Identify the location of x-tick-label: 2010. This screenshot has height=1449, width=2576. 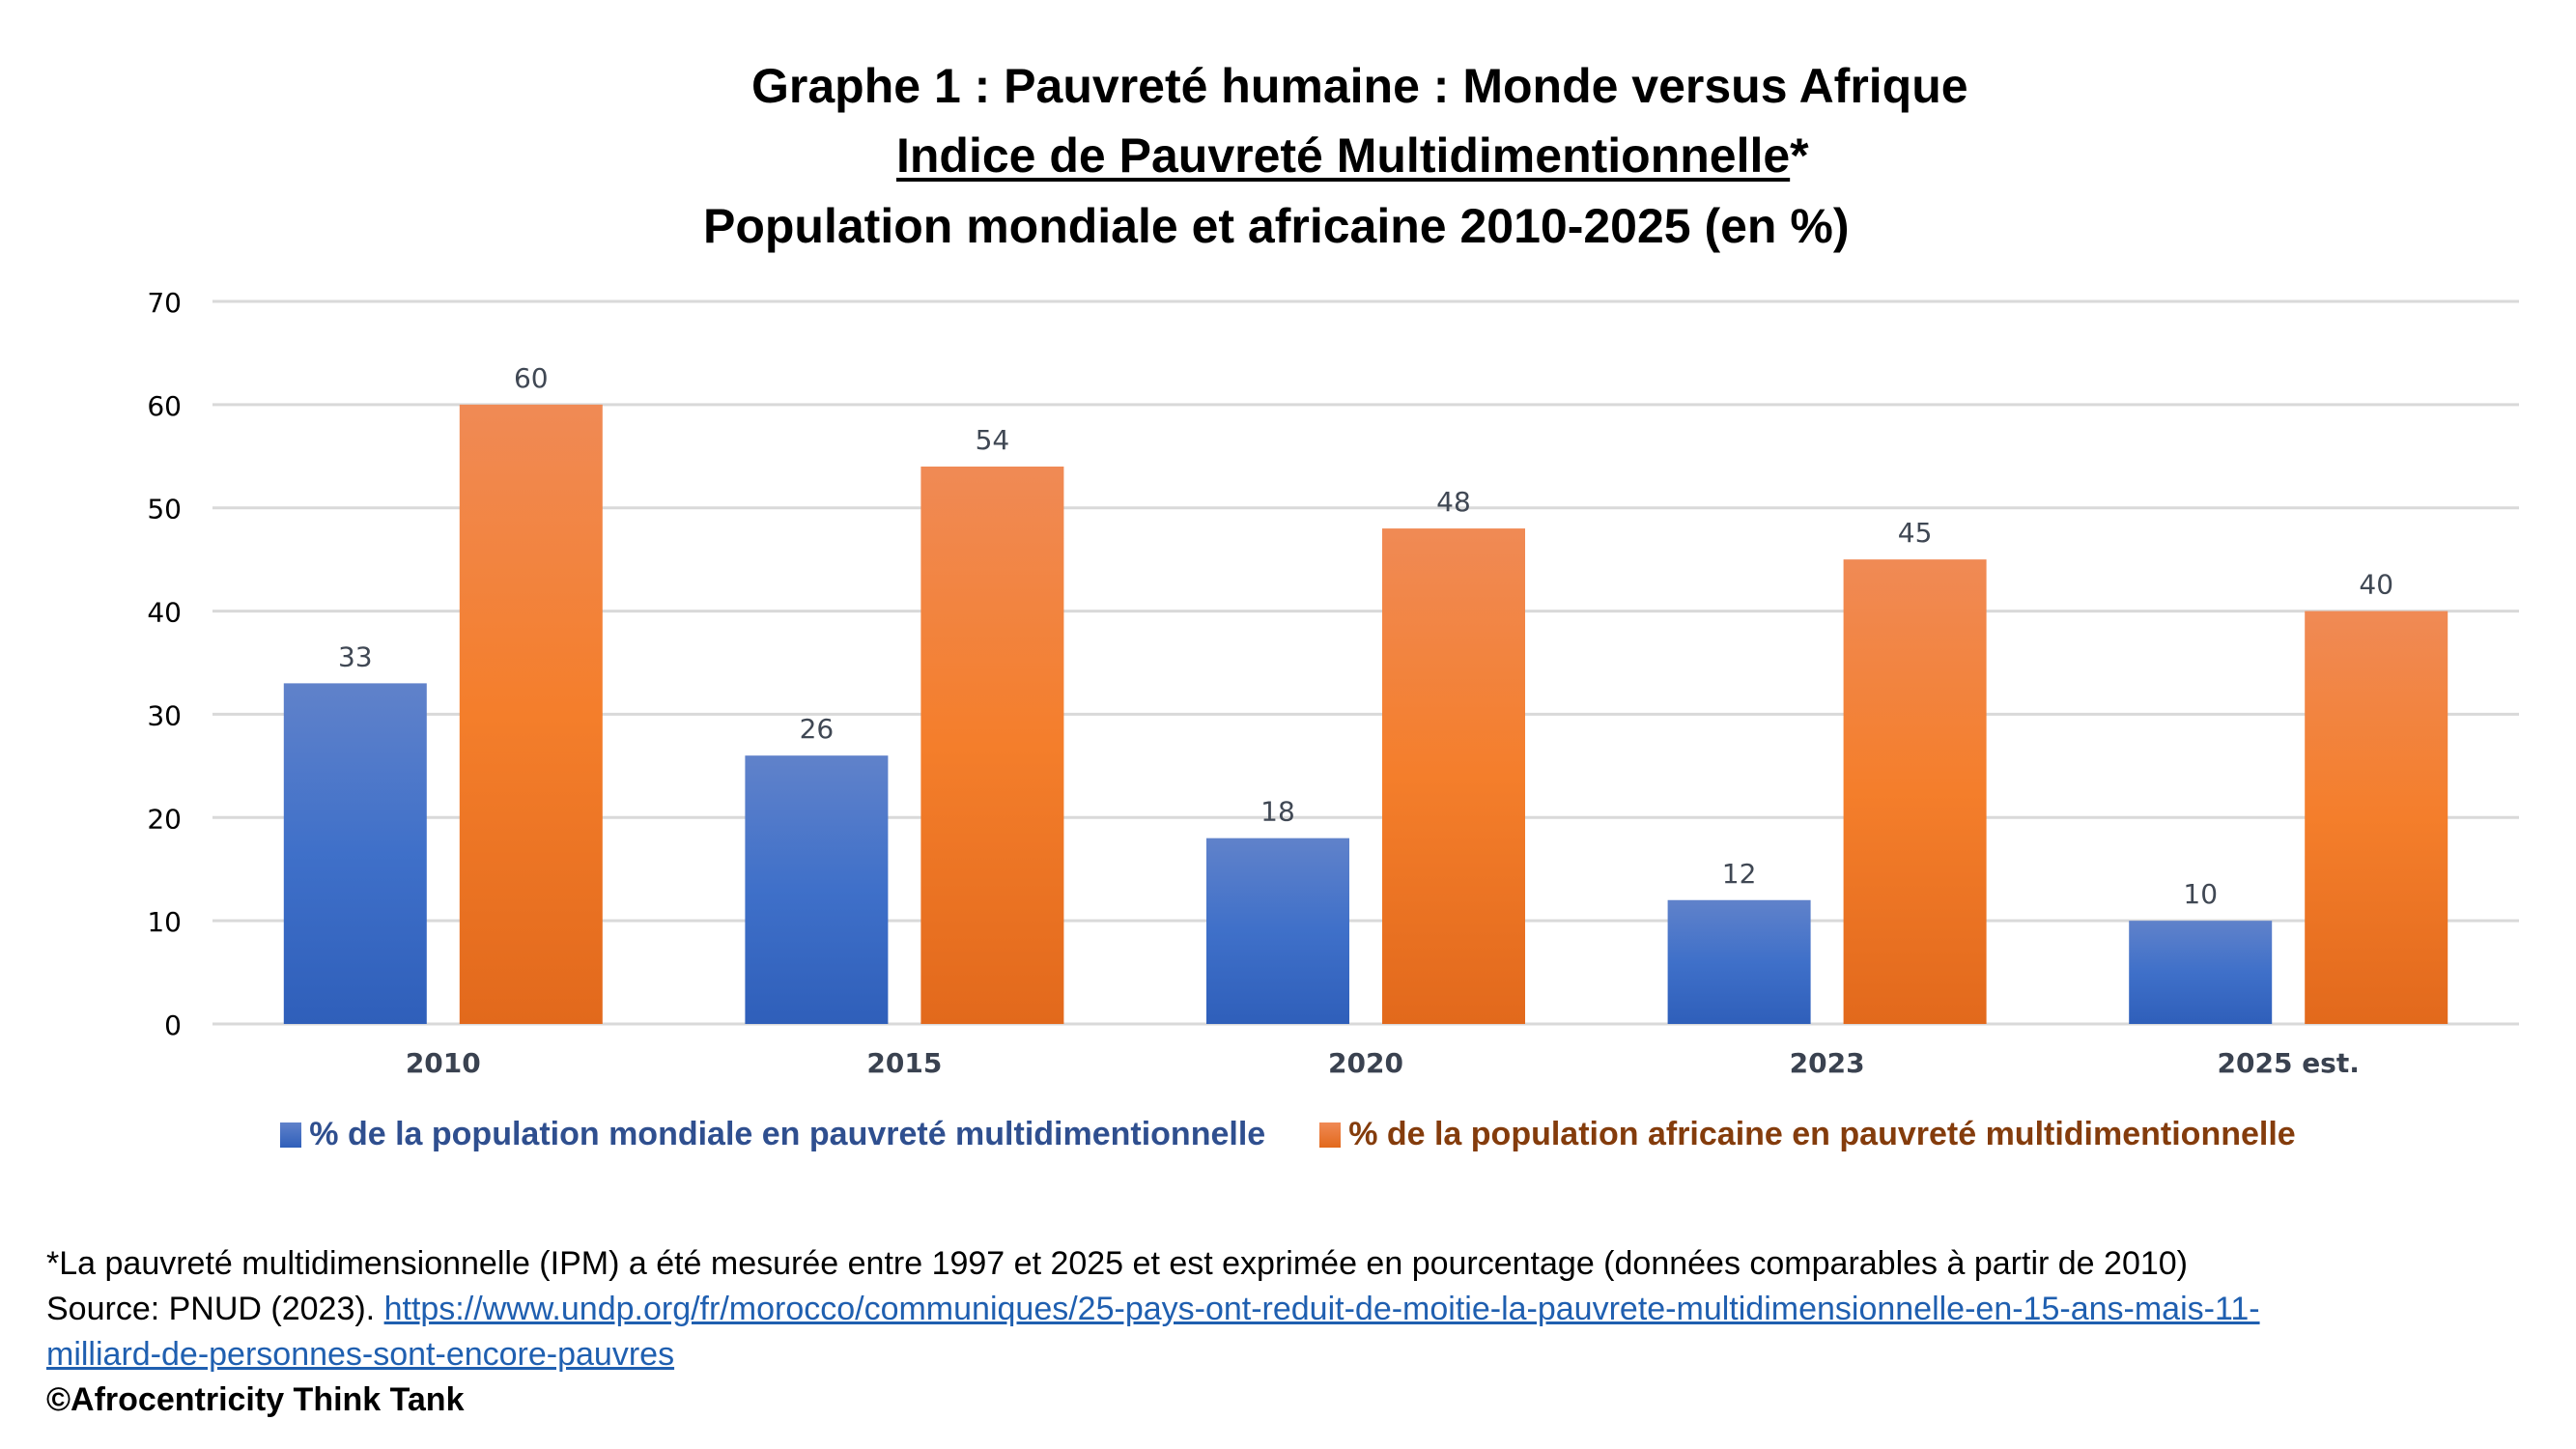
(443, 1063).